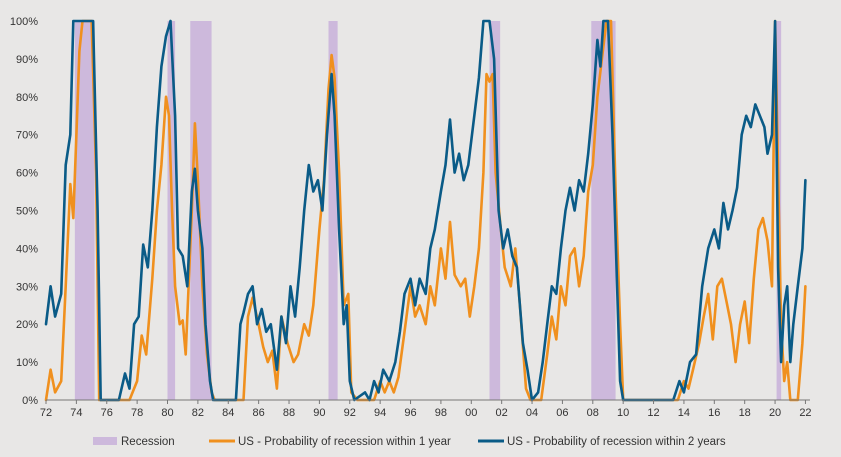 This screenshot has width=841, height=457. What do you see at coordinates (107, 413) in the screenshot?
I see `x-tick-label: 76` at bounding box center [107, 413].